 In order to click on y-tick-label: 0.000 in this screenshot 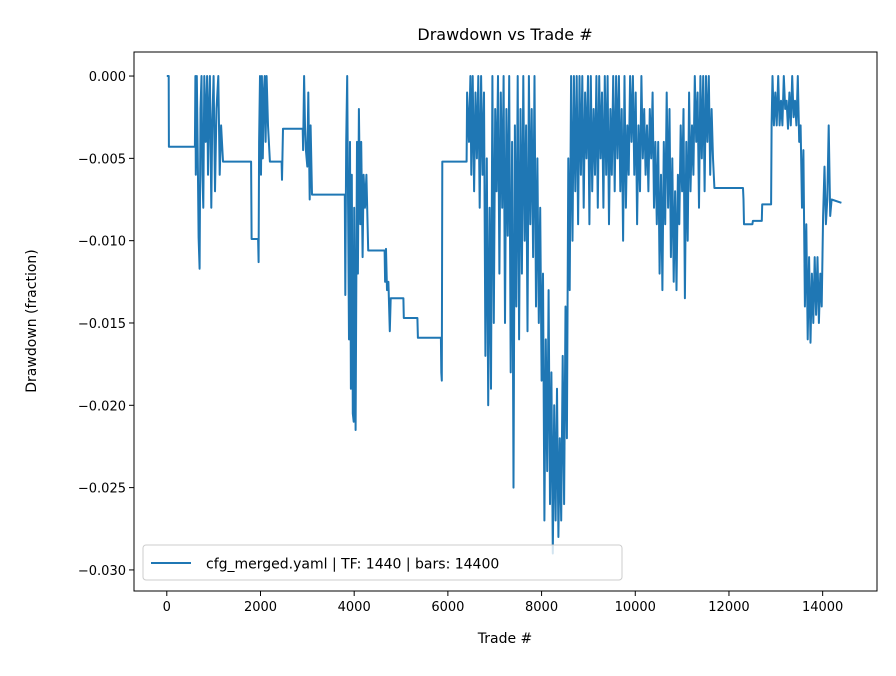, I will do `click(107, 77)`.